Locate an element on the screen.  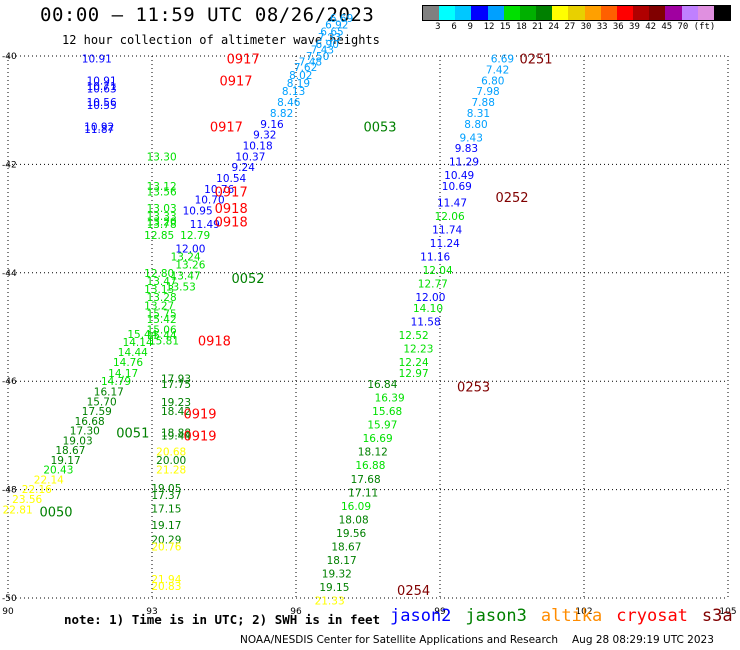
wave-height-point: 13.20 is located at coordinates (162, 222).